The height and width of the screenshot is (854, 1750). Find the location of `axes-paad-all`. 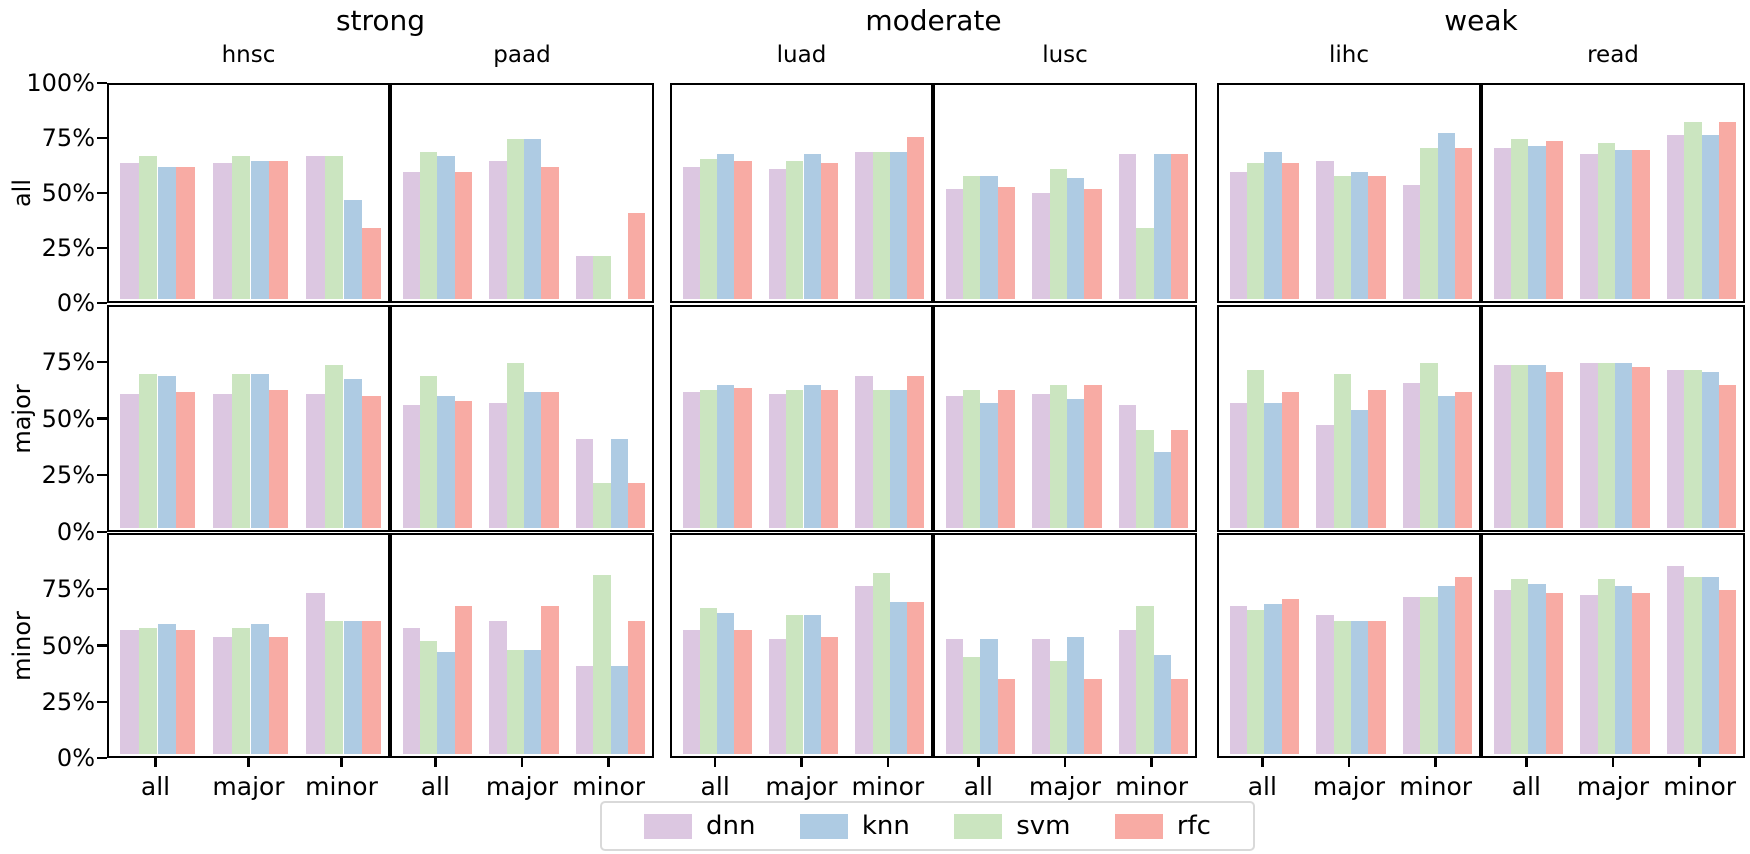

axes-paad-all is located at coordinates (522, 193).